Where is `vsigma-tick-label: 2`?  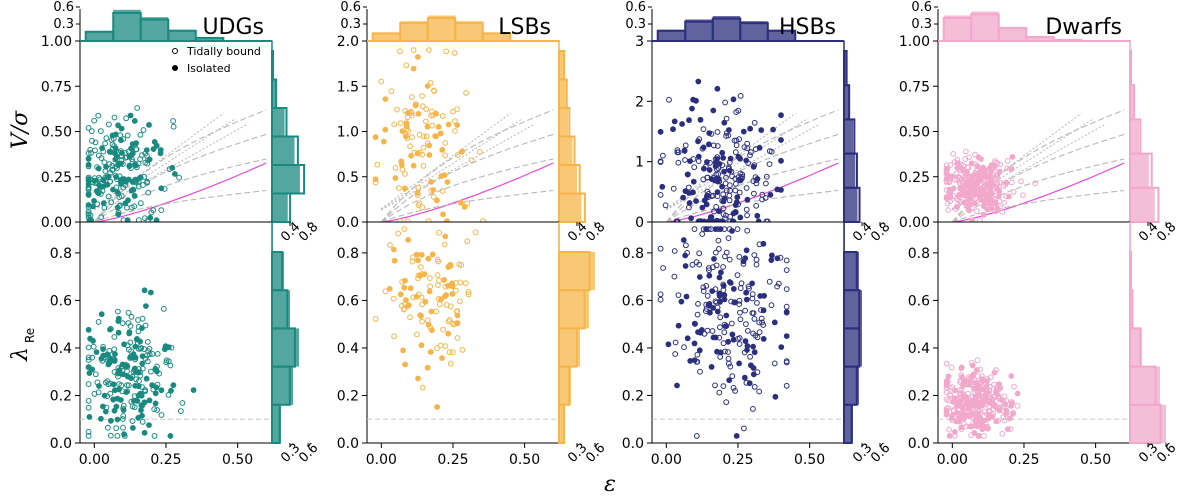
vsigma-tick-label: 2 is located at coordinates (639, 102).